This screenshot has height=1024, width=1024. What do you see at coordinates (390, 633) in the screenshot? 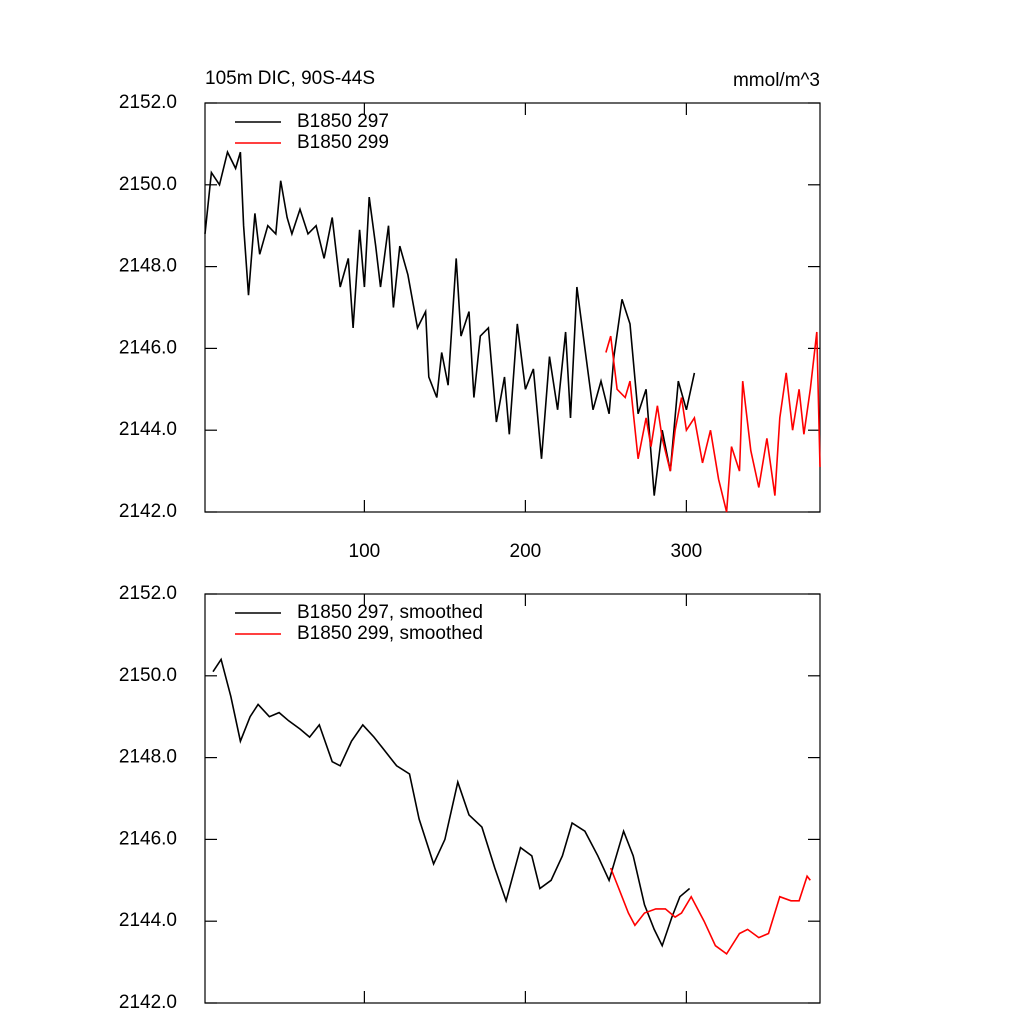
I see `legend-label: B1850 299, smoothed` at bounding box center [390, 633].